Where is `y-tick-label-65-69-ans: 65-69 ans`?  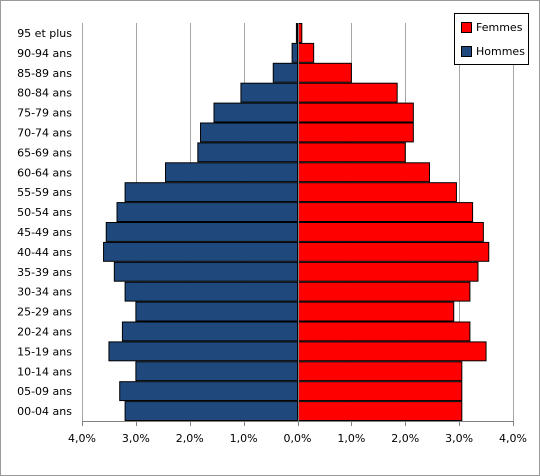
y-tick-label-65-69-ans: 65-69 ans is located at coordinates (44, 152).